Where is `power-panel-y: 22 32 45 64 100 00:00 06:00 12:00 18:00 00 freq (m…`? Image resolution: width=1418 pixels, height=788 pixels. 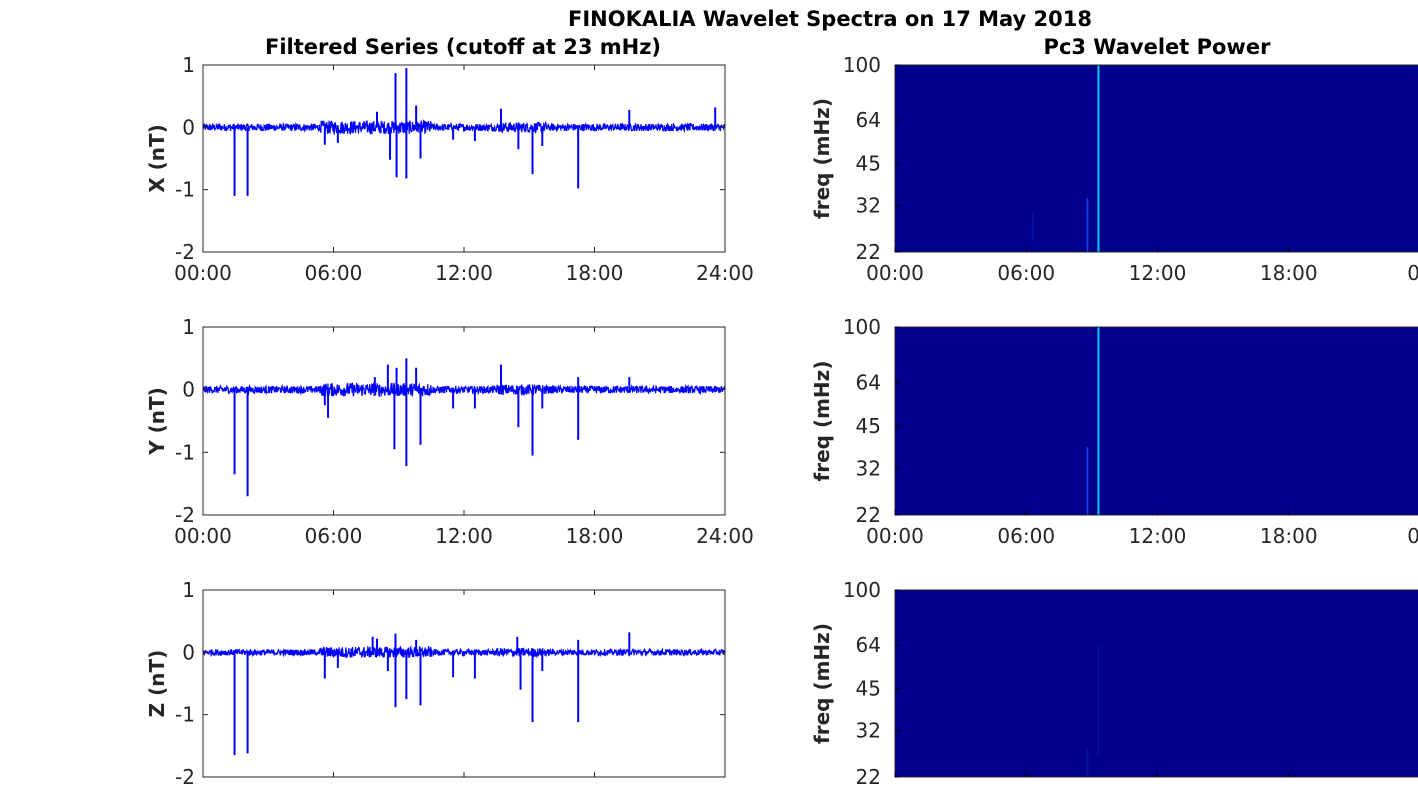
power-panel-y: 22 32 45 64 100 00:00 06:00 12:00 18:00 00 freq (m… is located at coordinates (1114, 431).